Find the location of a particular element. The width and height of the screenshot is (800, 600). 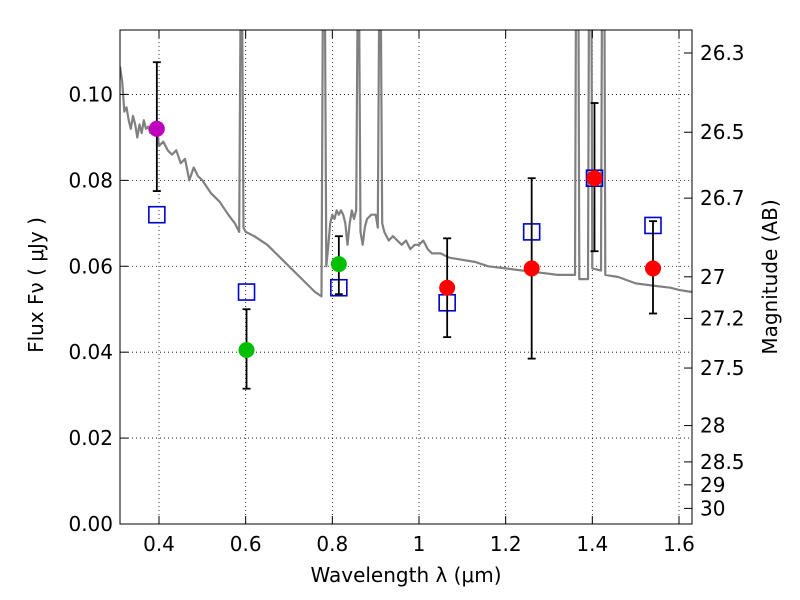

x-tick-label: 1.4 is located at coordinates (592, 544).